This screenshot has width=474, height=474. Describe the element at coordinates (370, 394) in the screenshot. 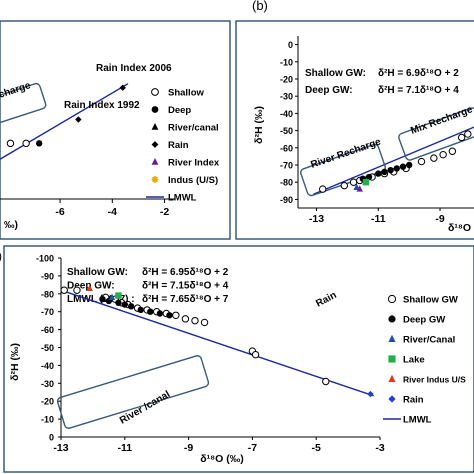

I see `panel-c-point-rain` at that location.